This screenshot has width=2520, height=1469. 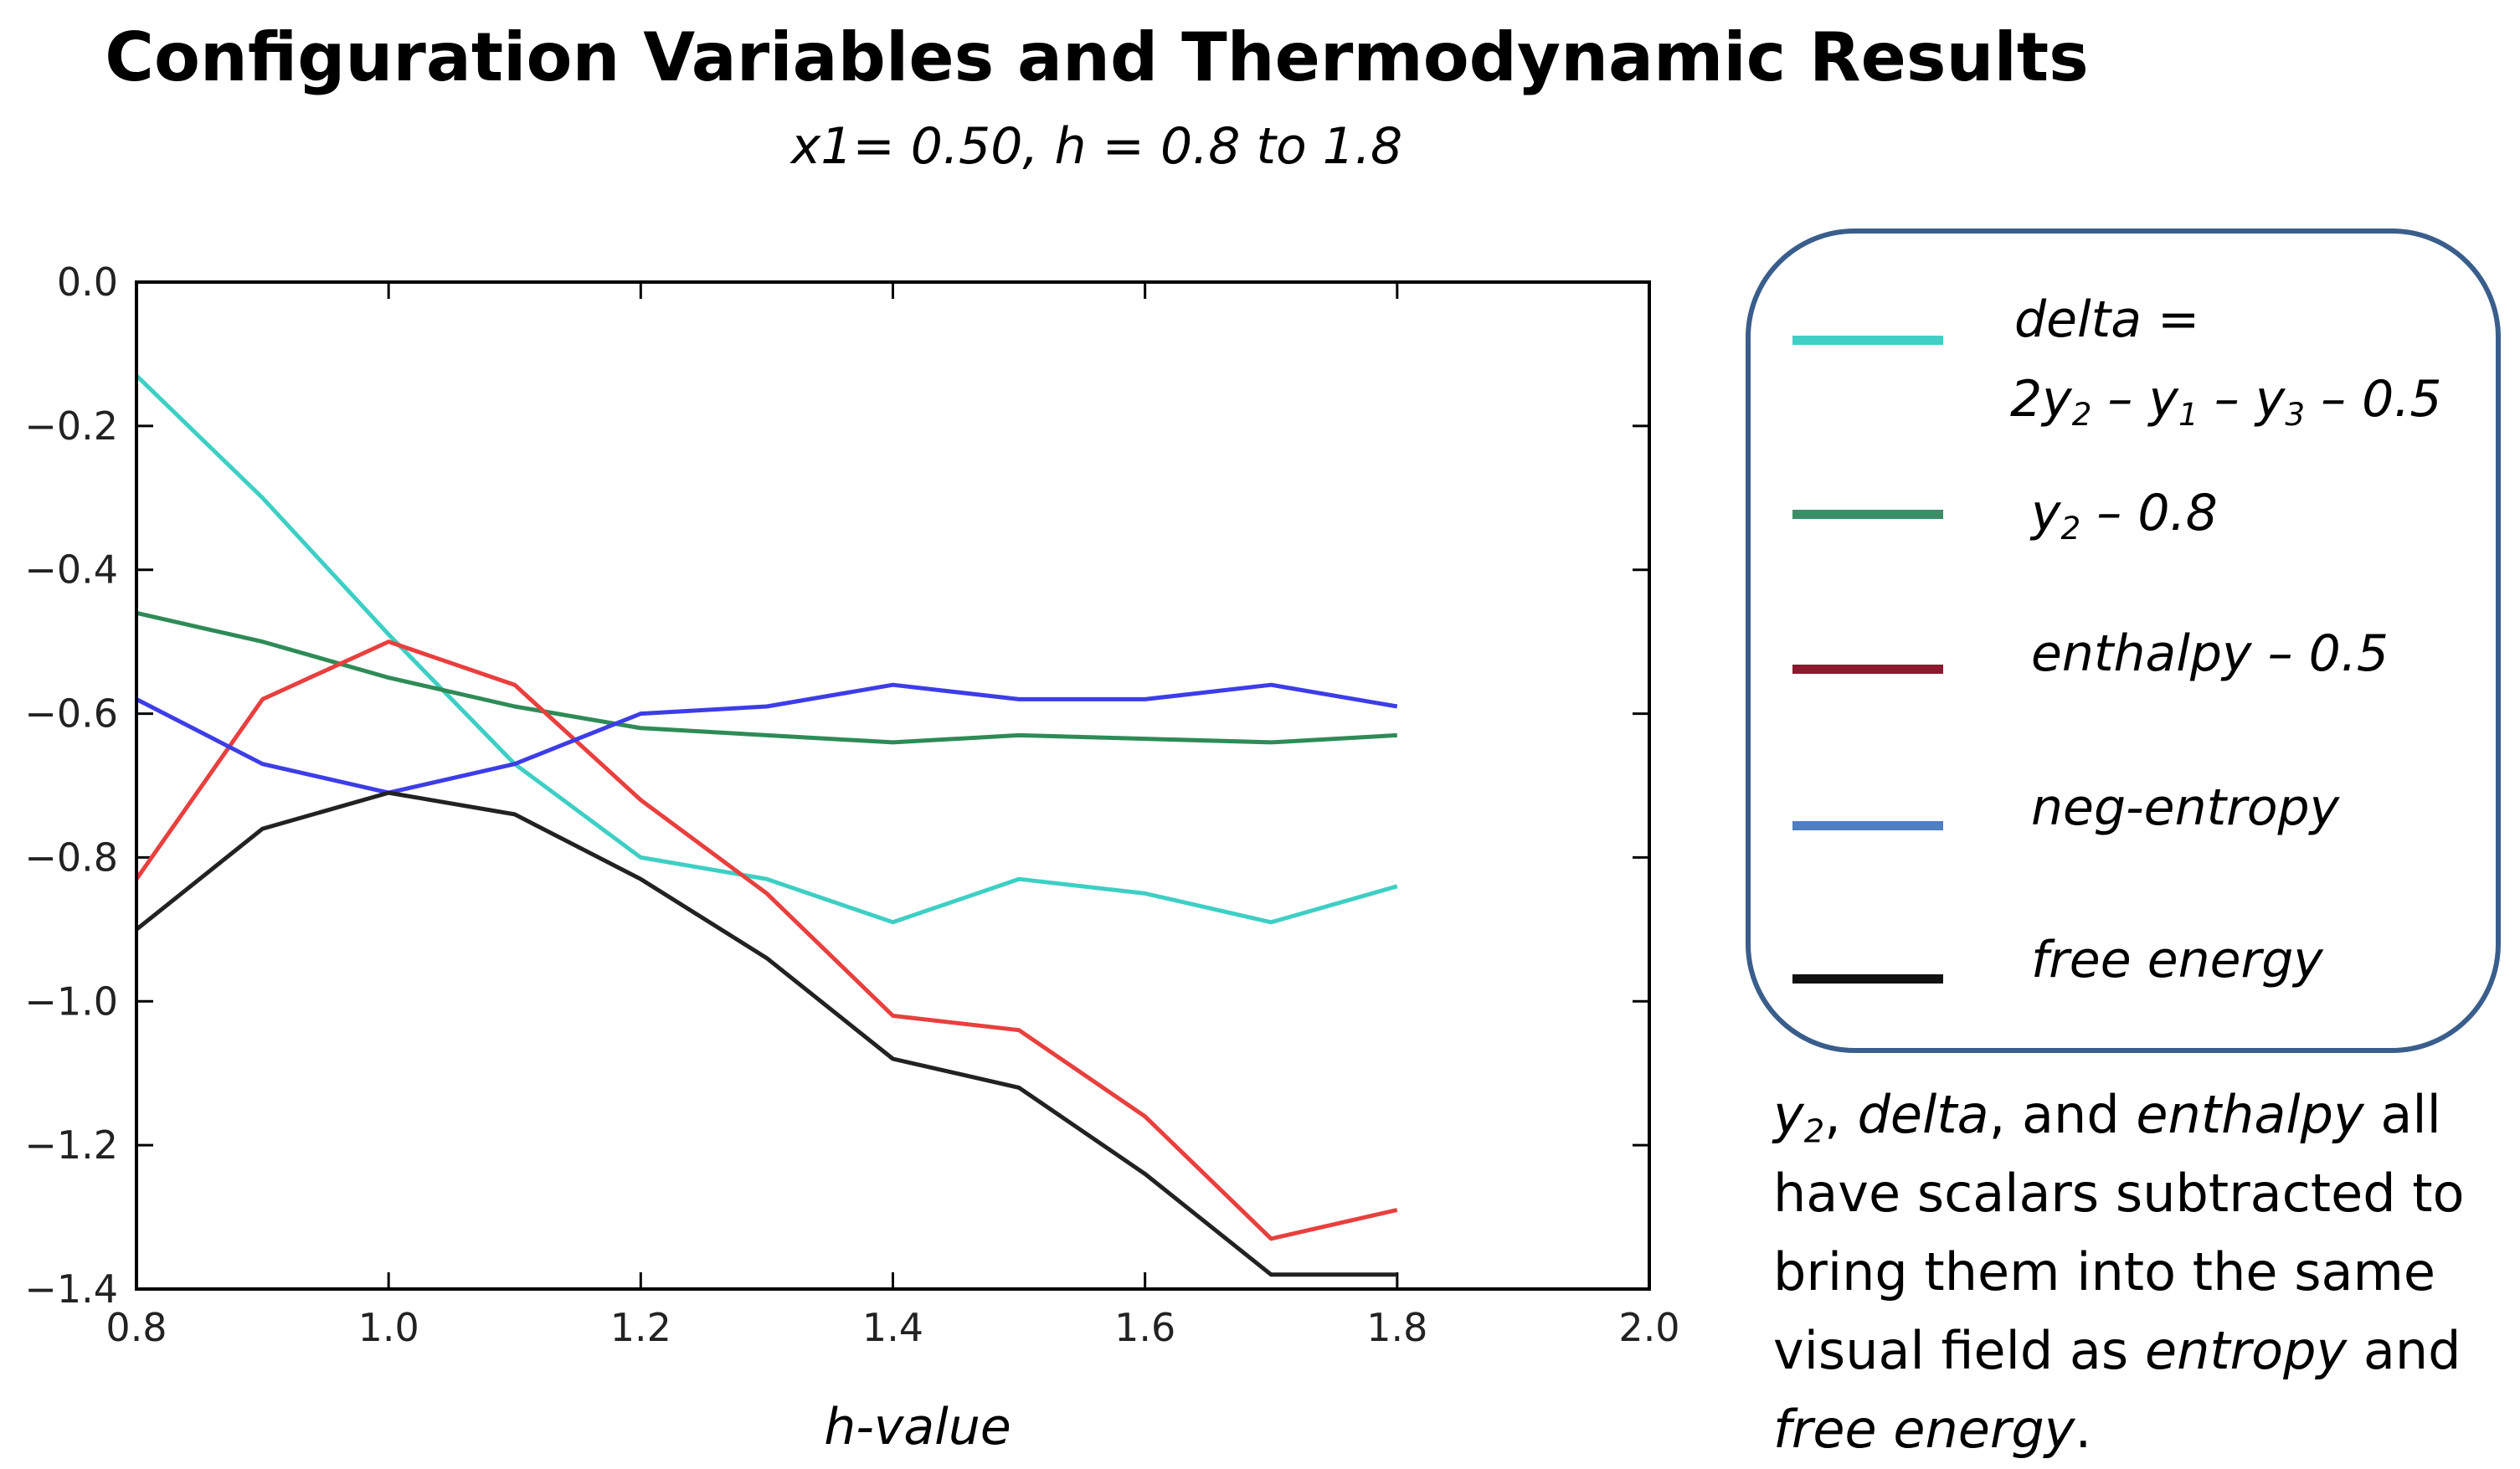 What do you see at coordinates (2186, 807) in the screenshot?
I see `legend-label-neg-entropy: neg-entropy` at bounding box center [2186, 807].